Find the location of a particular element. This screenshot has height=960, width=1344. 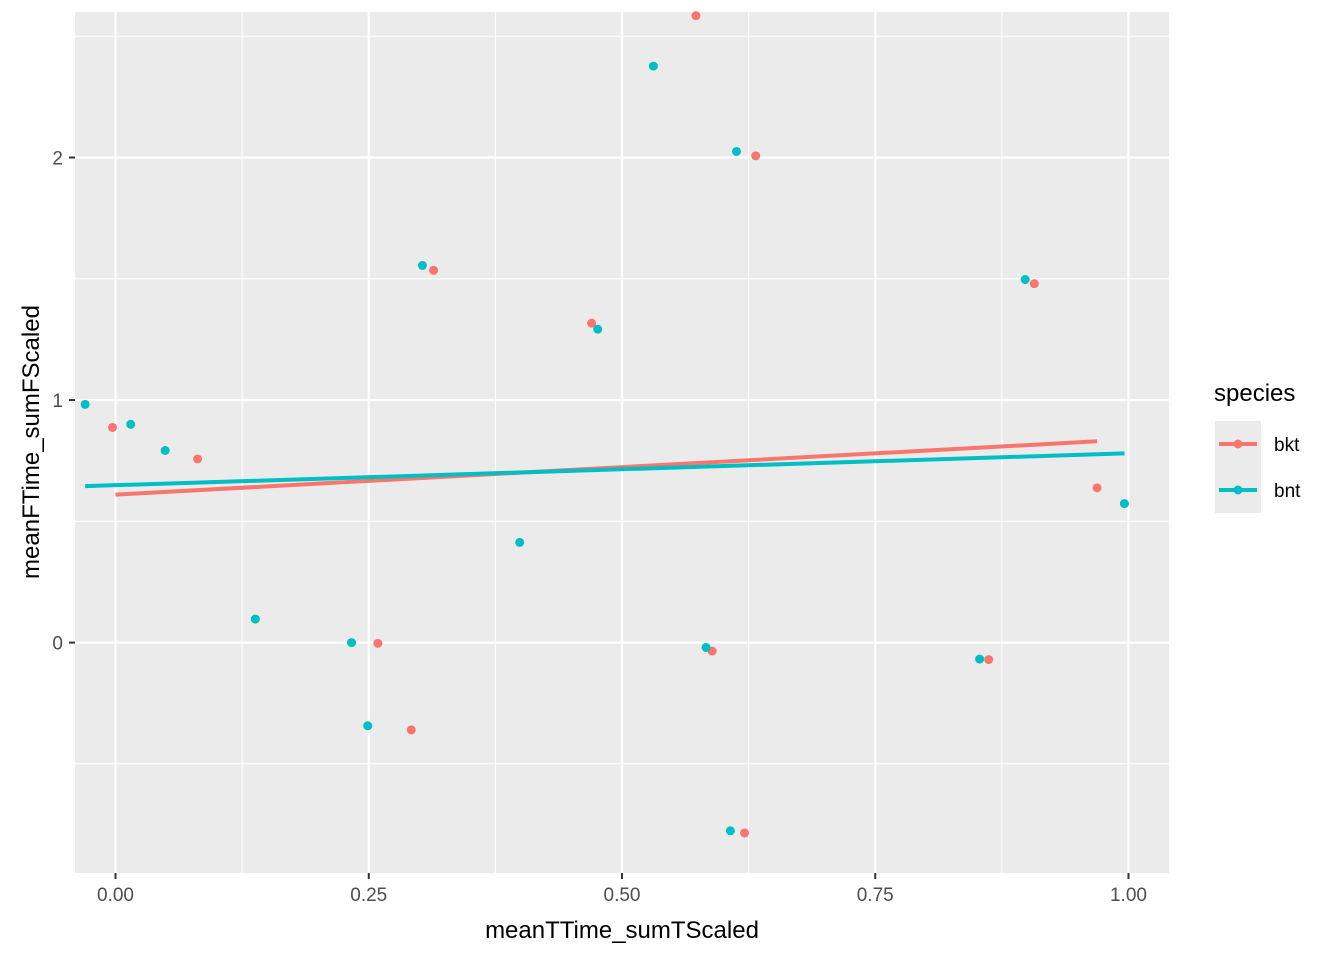

y-tick-label: 1 is located at coordinates (57, 401).